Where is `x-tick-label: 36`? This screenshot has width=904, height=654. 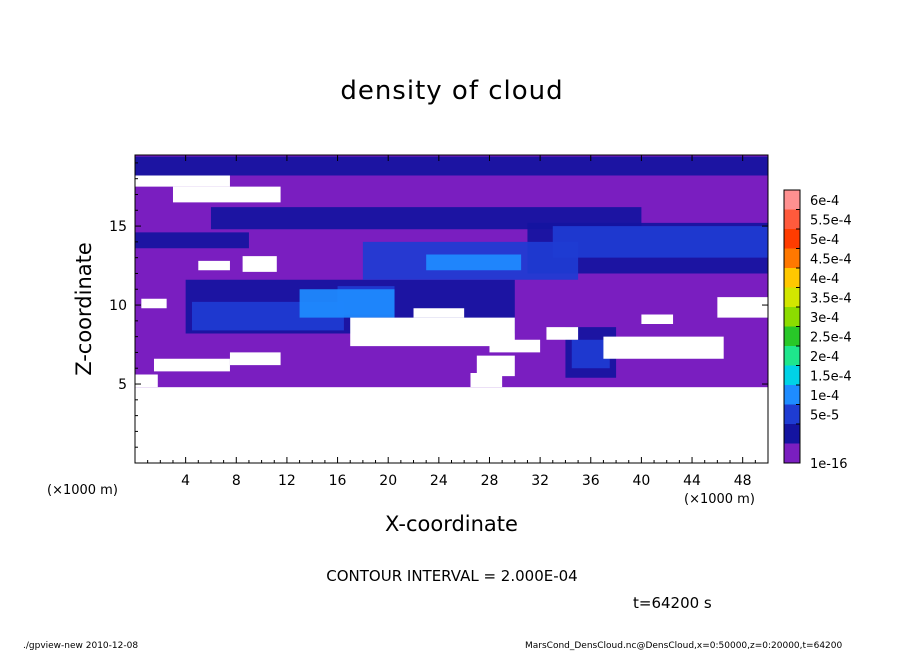
x-tick-label: 36 is located at coordinates (591, 481).